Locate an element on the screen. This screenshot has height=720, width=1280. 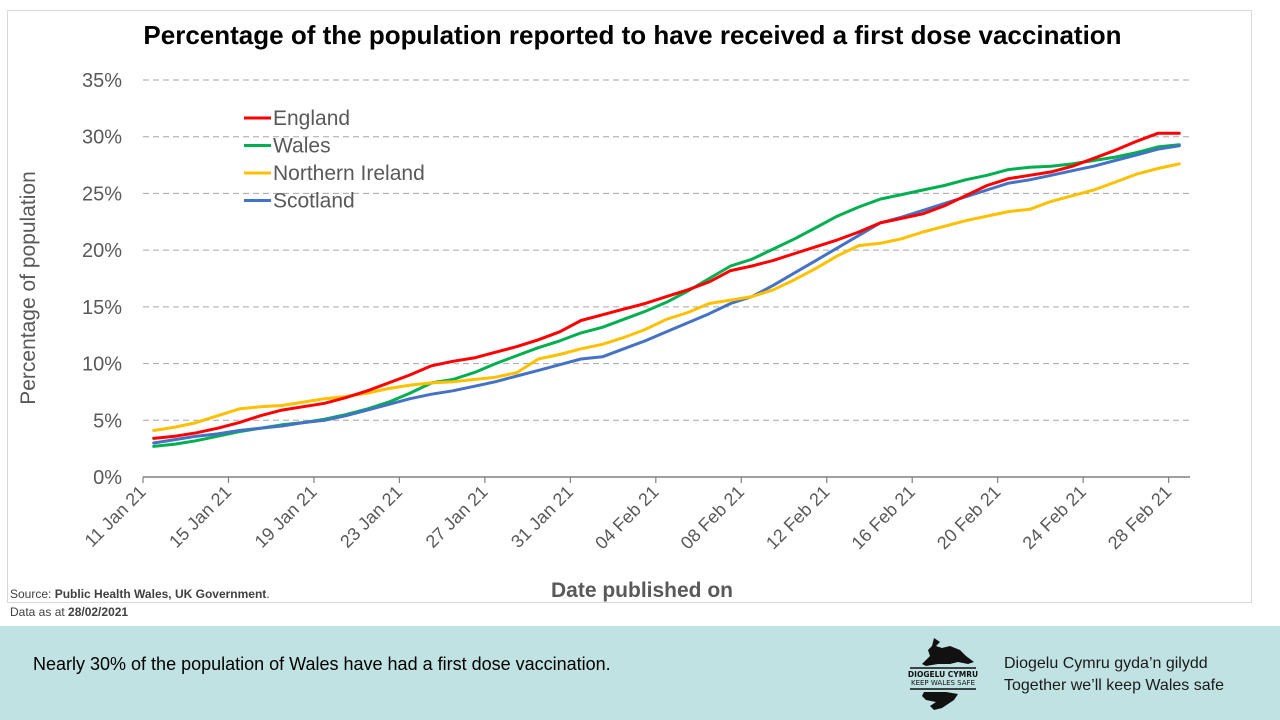
legend-label: England is located at coordinates (311, 118).